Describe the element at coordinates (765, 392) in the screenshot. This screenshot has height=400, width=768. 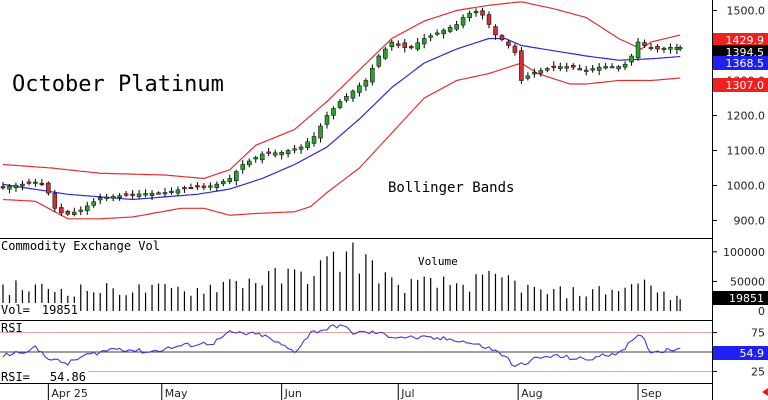
I see `scroll-arrow-icon` at that location.